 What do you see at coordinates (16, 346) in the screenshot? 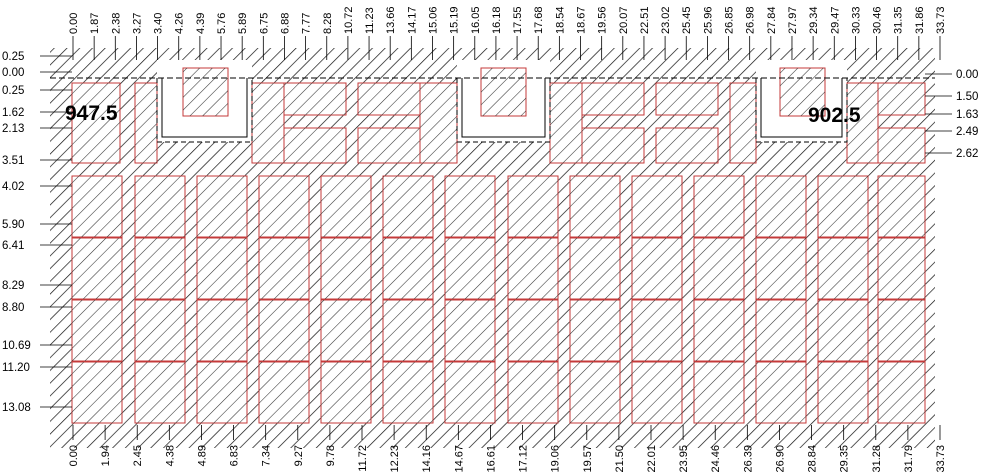
I see `left-dim-label: 10.69` at bounding box center [16, 346].